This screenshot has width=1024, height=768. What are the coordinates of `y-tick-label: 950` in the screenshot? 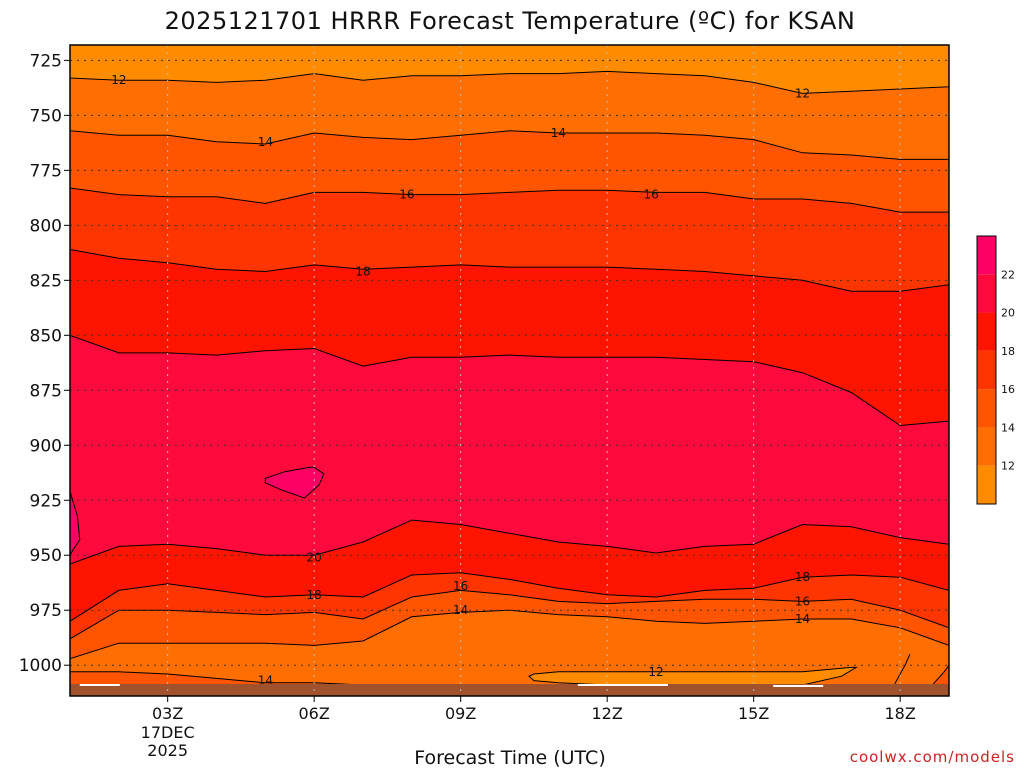 It's located at (46, 556).